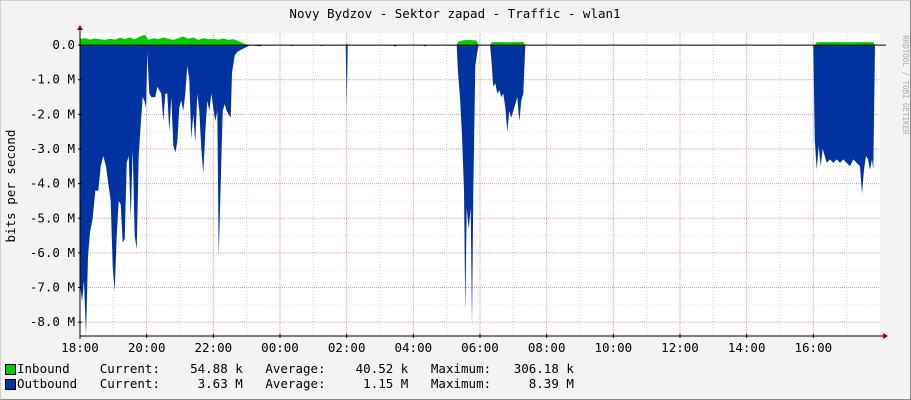 Image resolution: width=911 pixels, height=400 pixels. I want to click on outbound-swatch, so click(10, 384).